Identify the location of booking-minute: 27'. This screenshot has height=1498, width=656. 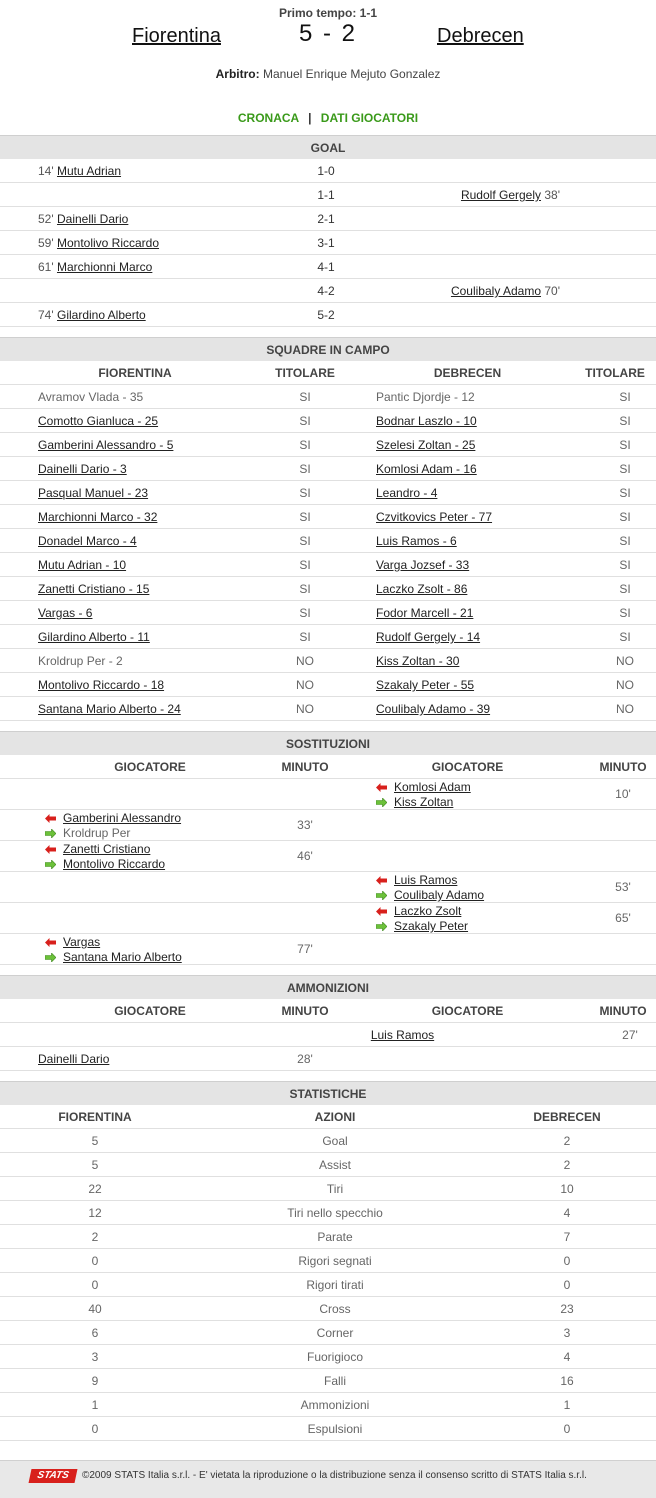
(630, 1035).